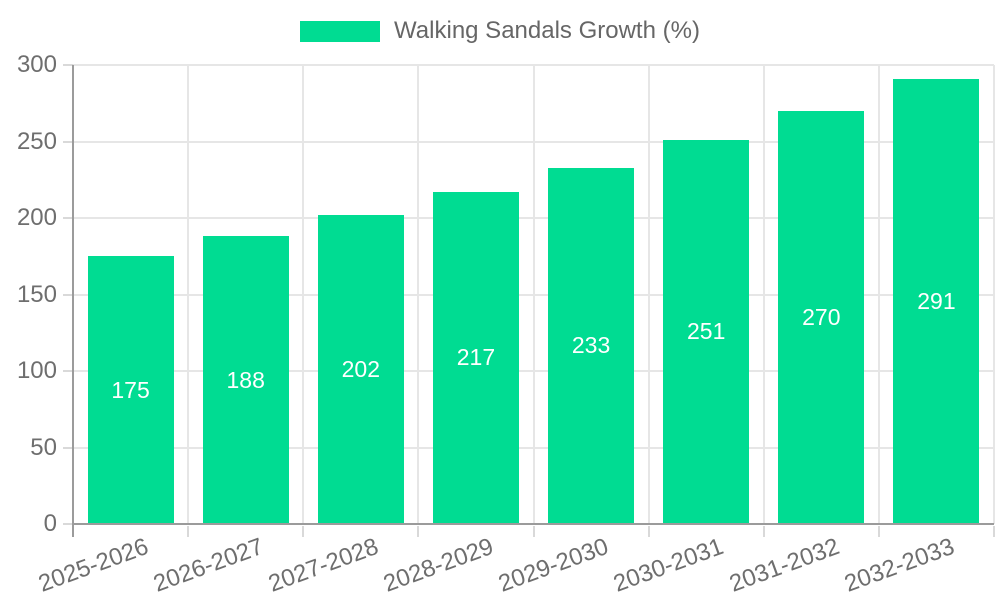 The image size is (1000, 600). I want to click on chart-legend-item: Walking Sandals Growth (%), so click(500, 31).